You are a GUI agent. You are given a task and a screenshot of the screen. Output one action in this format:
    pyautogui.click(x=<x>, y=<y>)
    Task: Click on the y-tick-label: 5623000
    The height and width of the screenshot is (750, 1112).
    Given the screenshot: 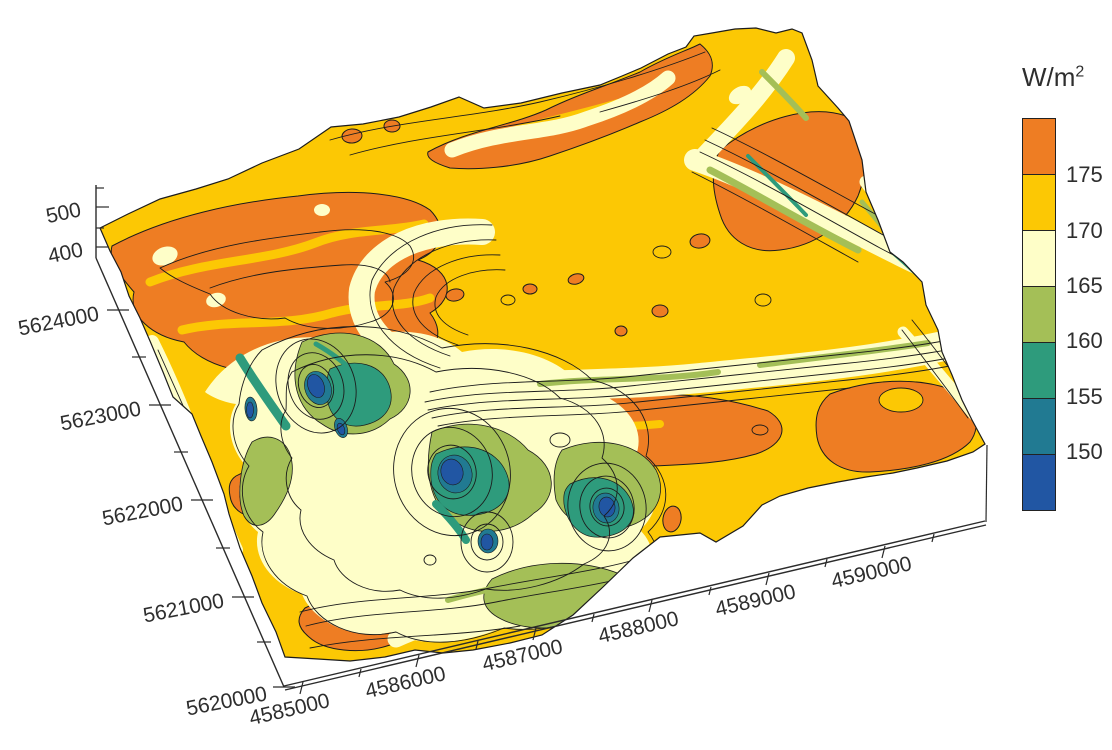 What is the action you would take?
    pyautogui.click(x=100, y=416)
    